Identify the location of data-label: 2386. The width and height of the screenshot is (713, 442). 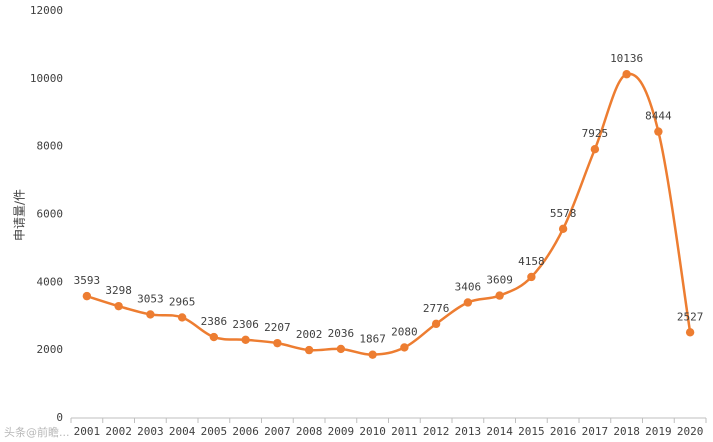
(214, 321).